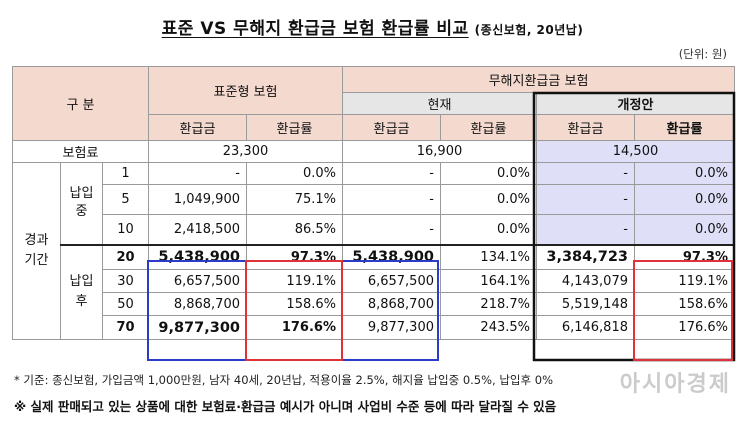  Describe the element at coordinates (294, 256) in the screenshot. I see `std-rate: 97.3%` at that location.